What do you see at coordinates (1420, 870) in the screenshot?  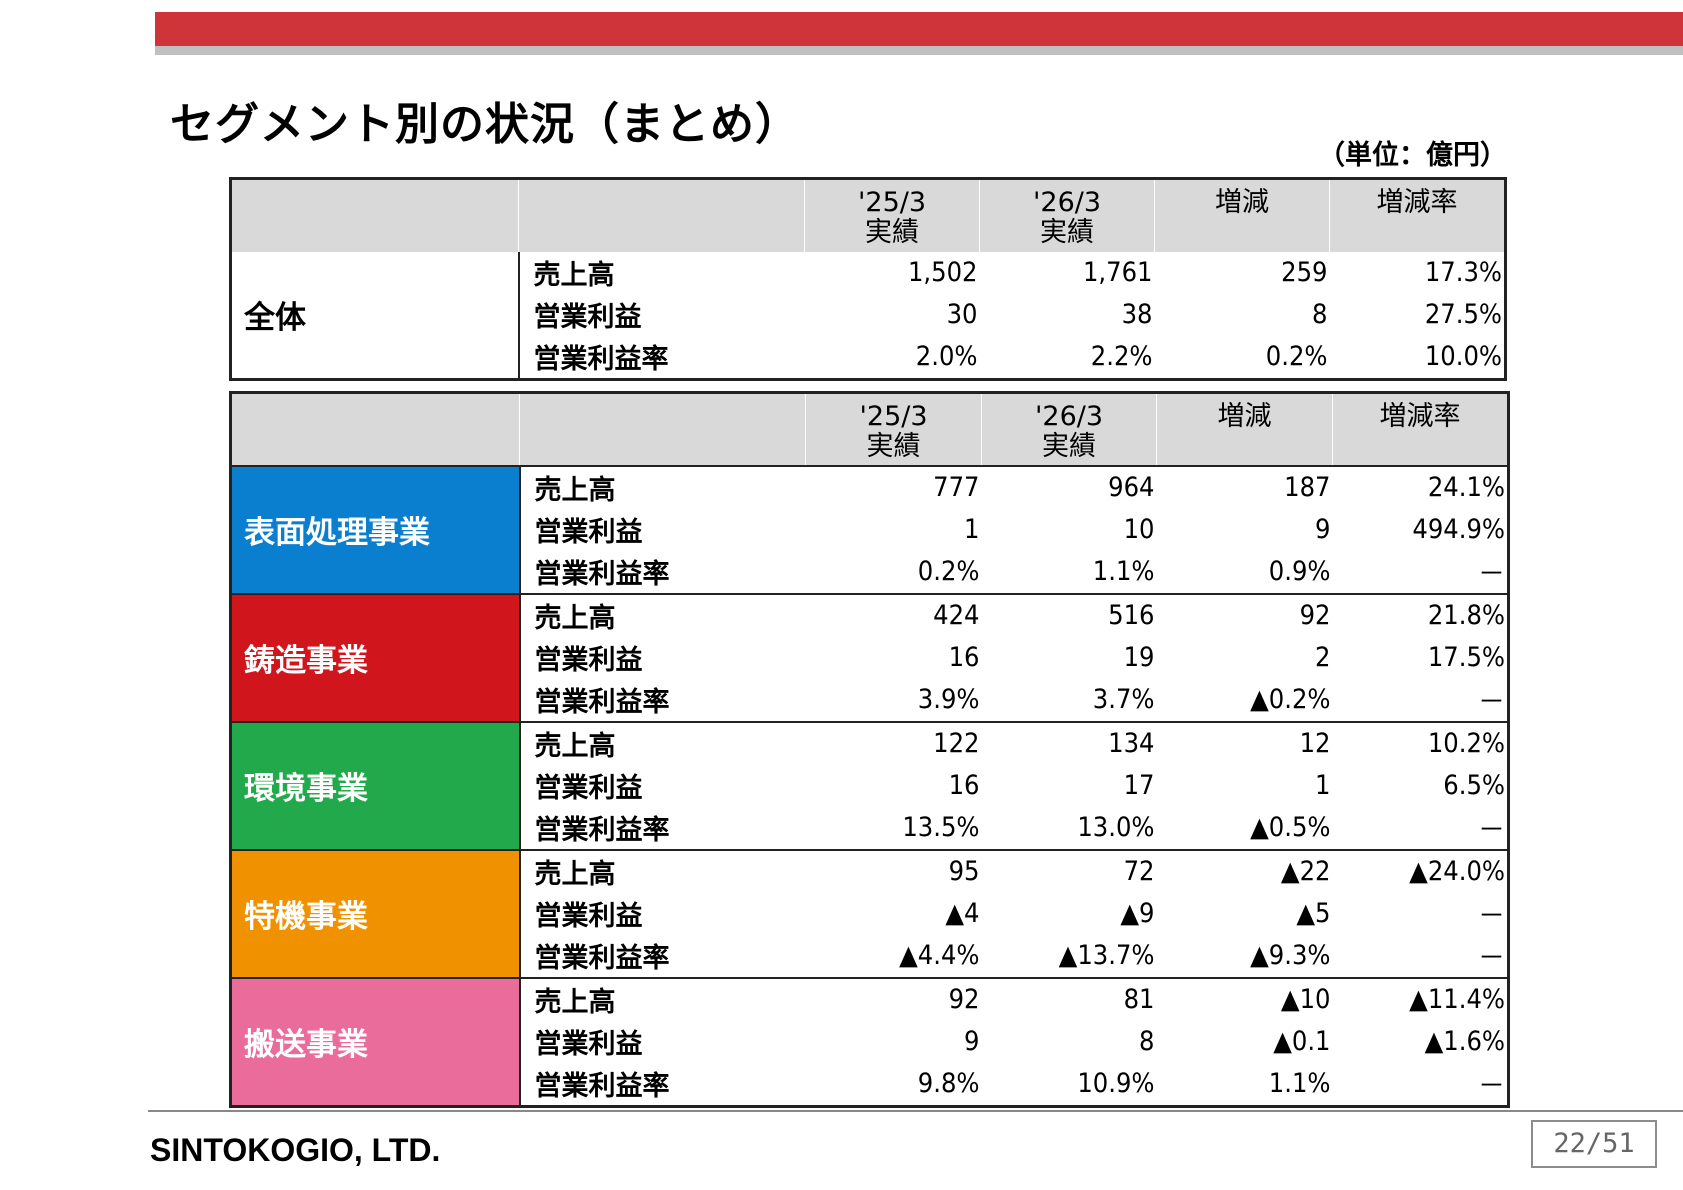 I see `value-change-rate: ▲24.0%` at bounding box center [1420, 870].